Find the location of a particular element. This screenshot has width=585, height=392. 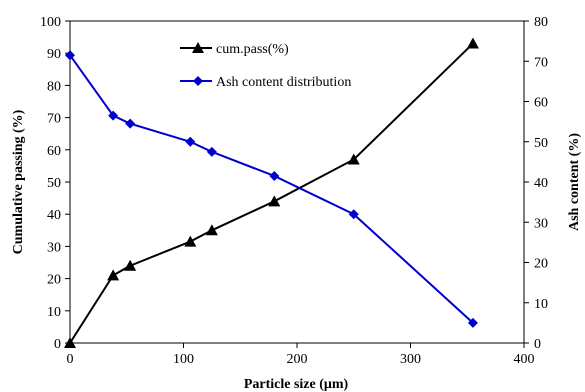

y-left-tick-label: 70 is located at coordinates (54, 119).